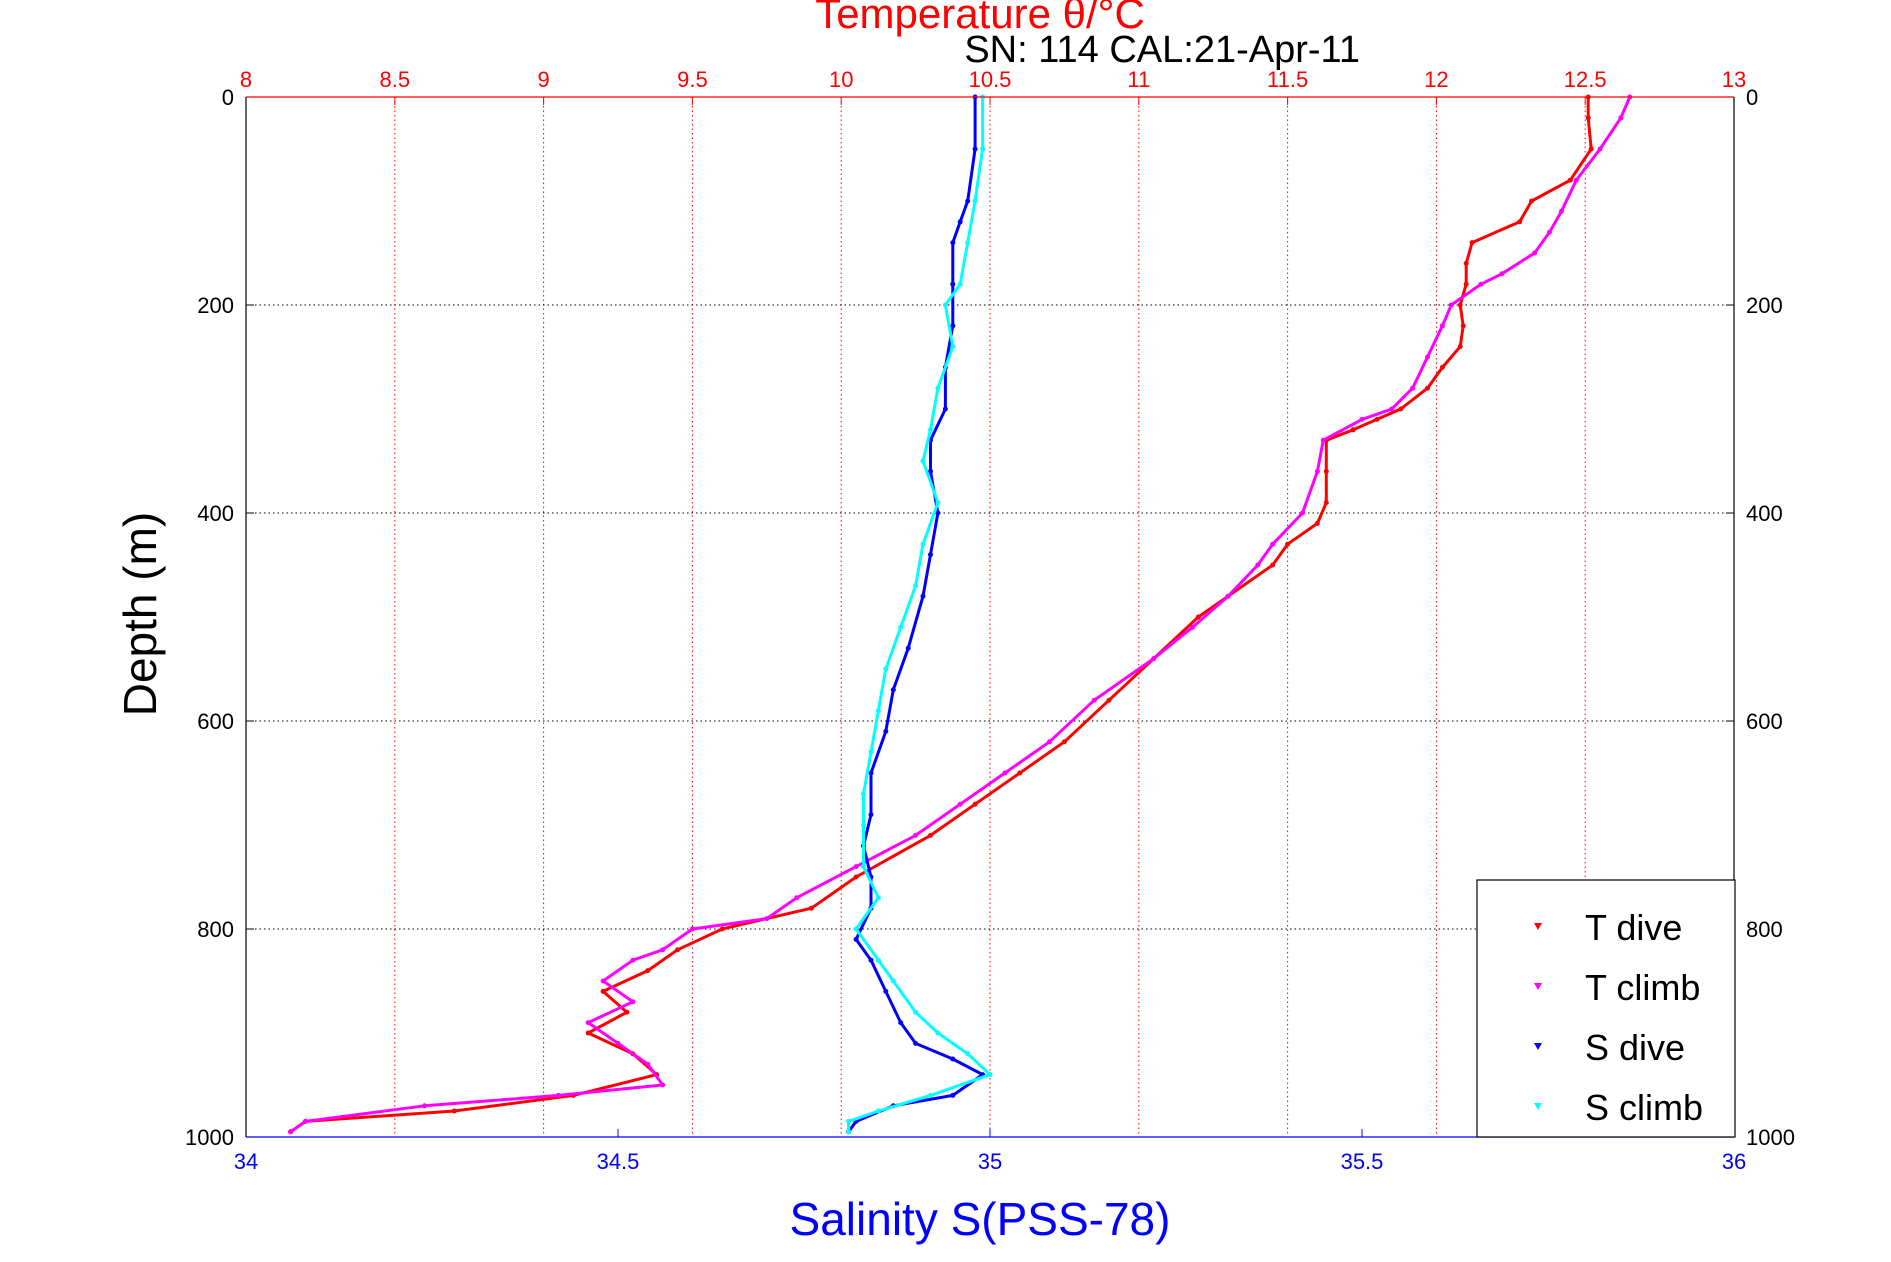  I want to click on depth-tick-label-right: 0, so click(1752, 97).